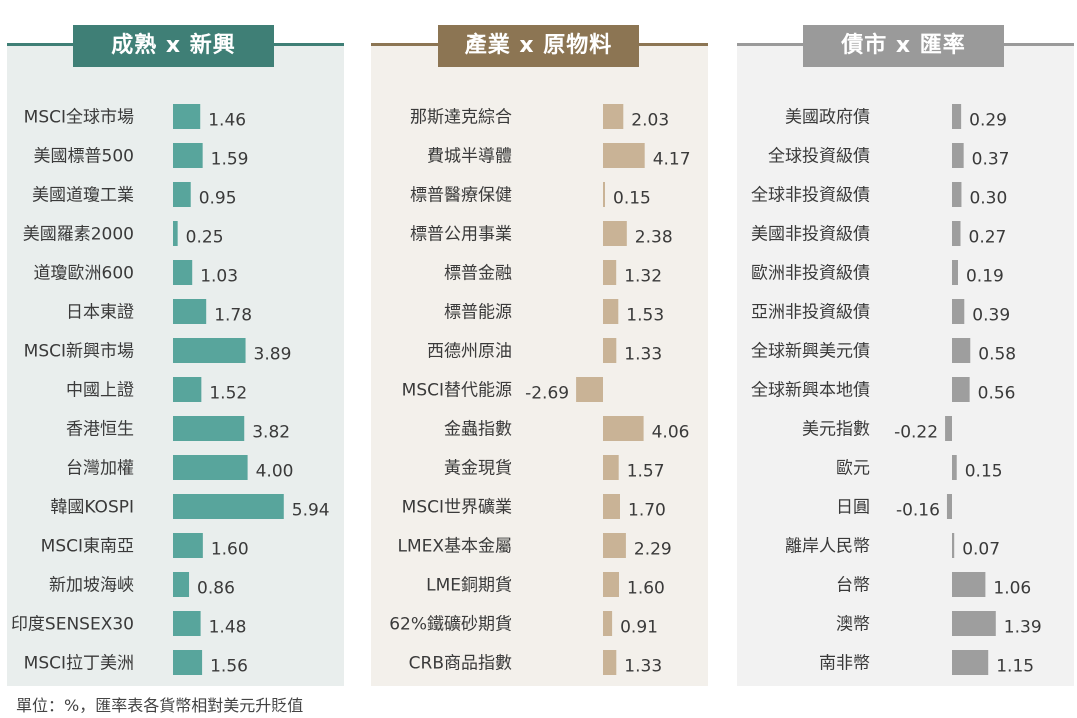  I want to click on category-label: 全球投資級債, so click(819, 157).